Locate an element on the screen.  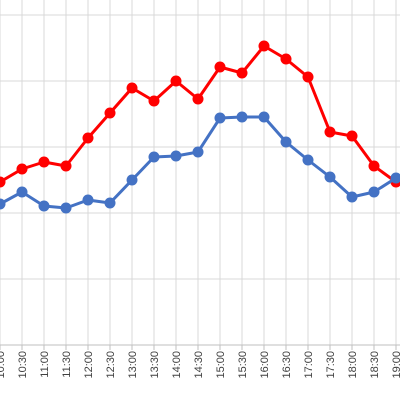
x-tick-label: 12:30 is located at coordinates (111, 365).